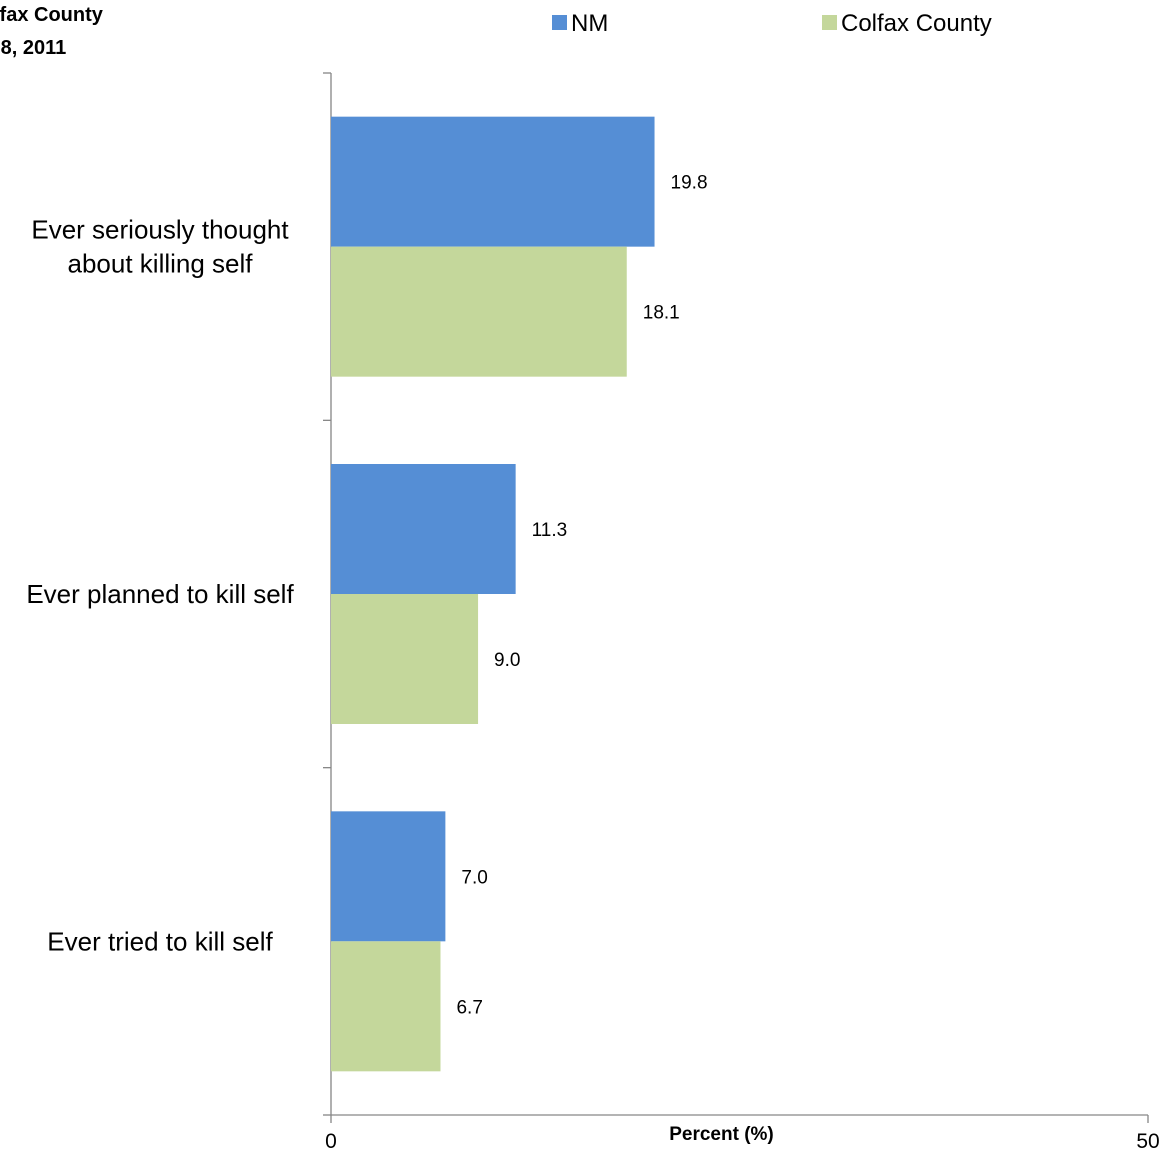 The height and width of the screenshot is (1156, 1172). Describe the element at coordinates (507, 660) in the screenshot. I see `data-label: 9.0` at that location.